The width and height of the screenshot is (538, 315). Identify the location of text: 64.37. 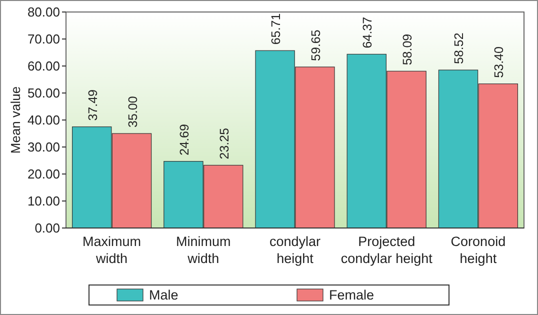
(367, 32).